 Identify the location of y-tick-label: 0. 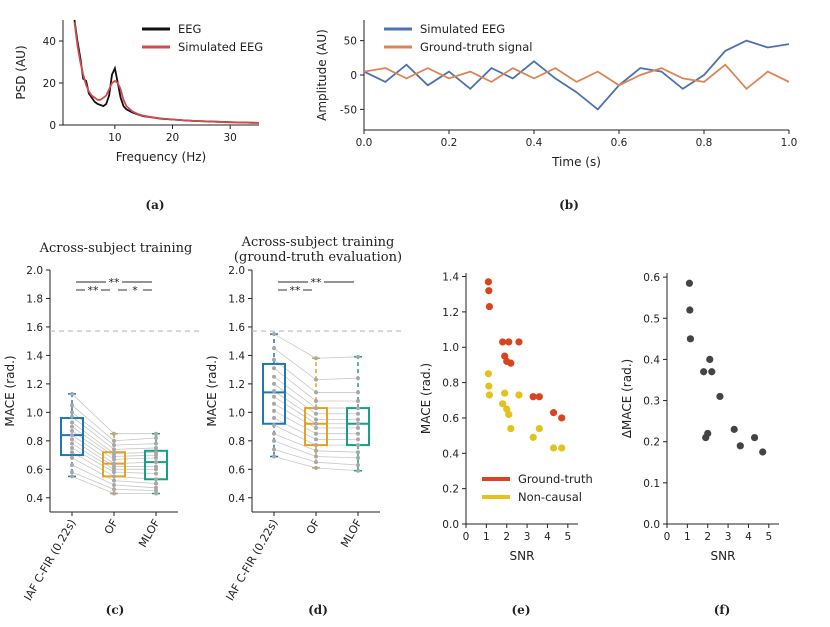
(353, 76).